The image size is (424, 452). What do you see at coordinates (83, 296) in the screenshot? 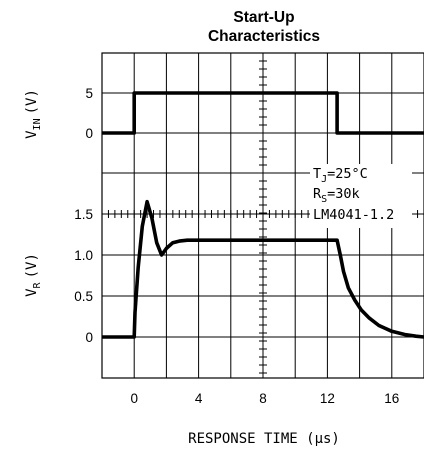
I see `y-tick-label: 0.5` at bounding box center [83, 296].